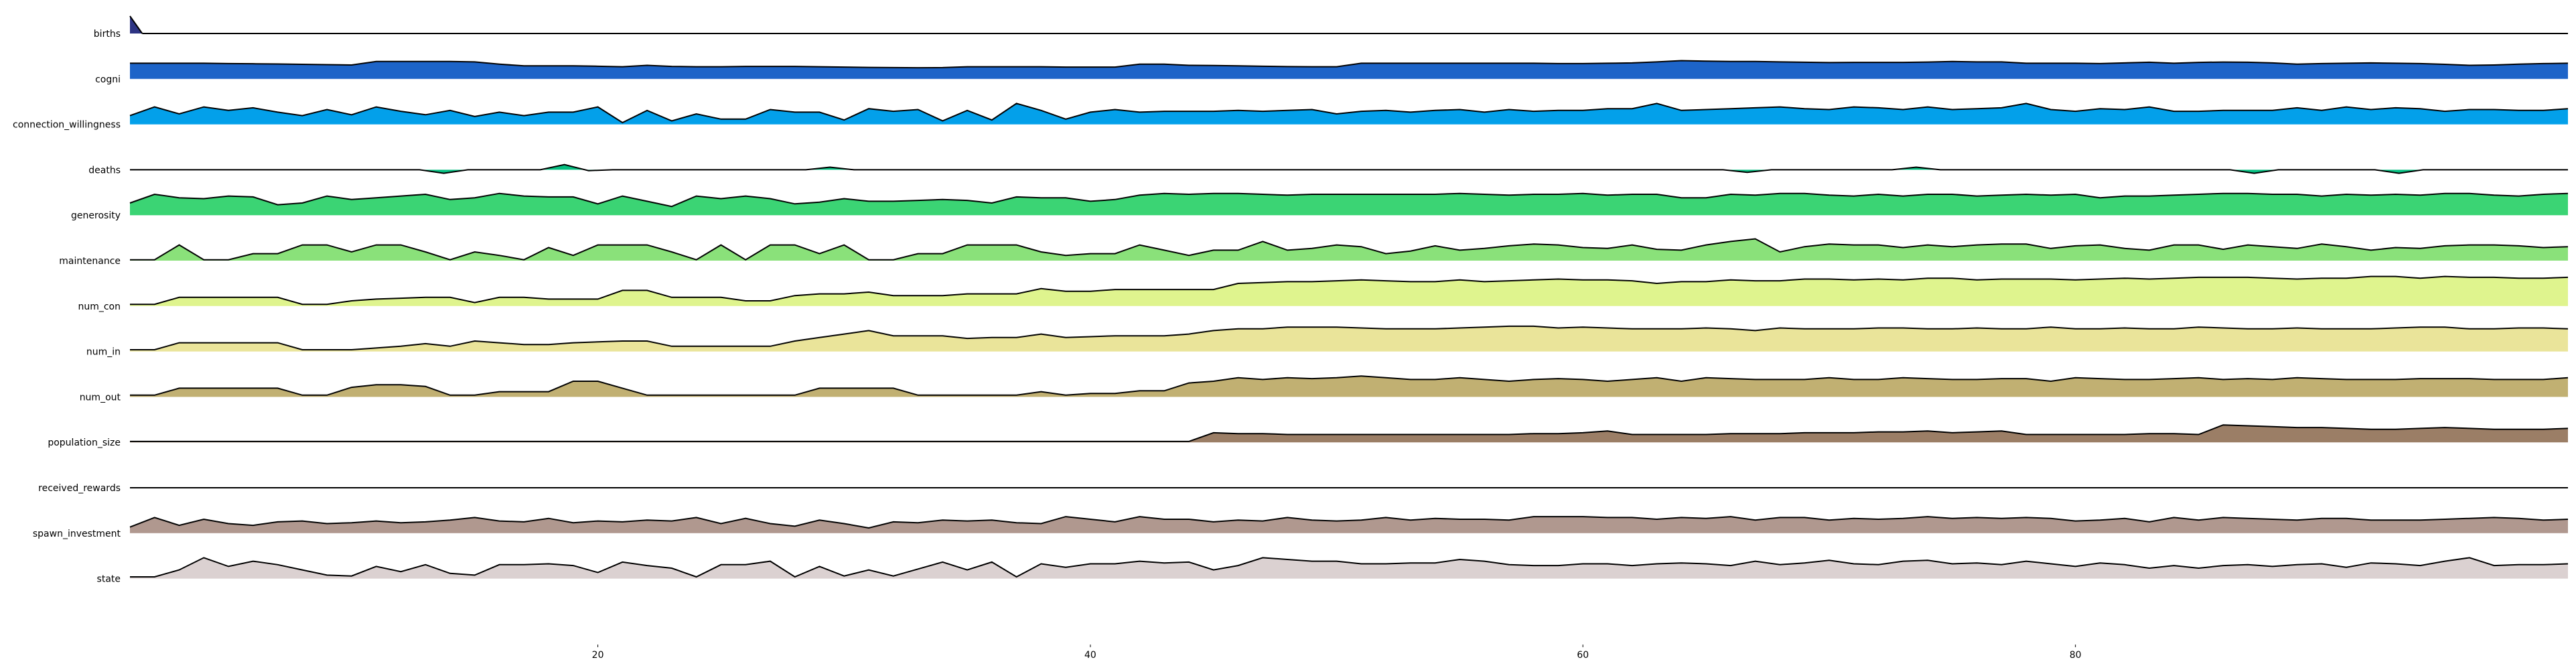 This screenshot has width=2576, height=670. What do you see at coordinates (90, 262) in the screenshot?
I see `row-label-maintenance: maintenance` at bounding box center [90, 262].